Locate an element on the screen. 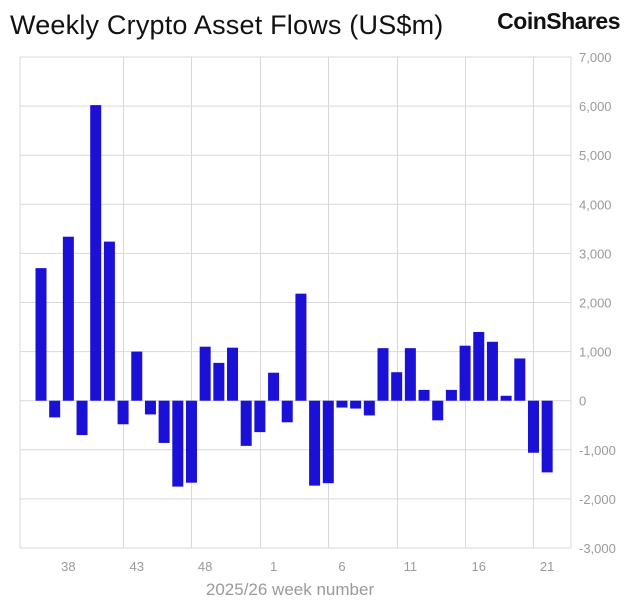 Image resolution: width=640 pixels, height=606 pixels. x-tick-label: 21 is located at coordinates (547, 566).